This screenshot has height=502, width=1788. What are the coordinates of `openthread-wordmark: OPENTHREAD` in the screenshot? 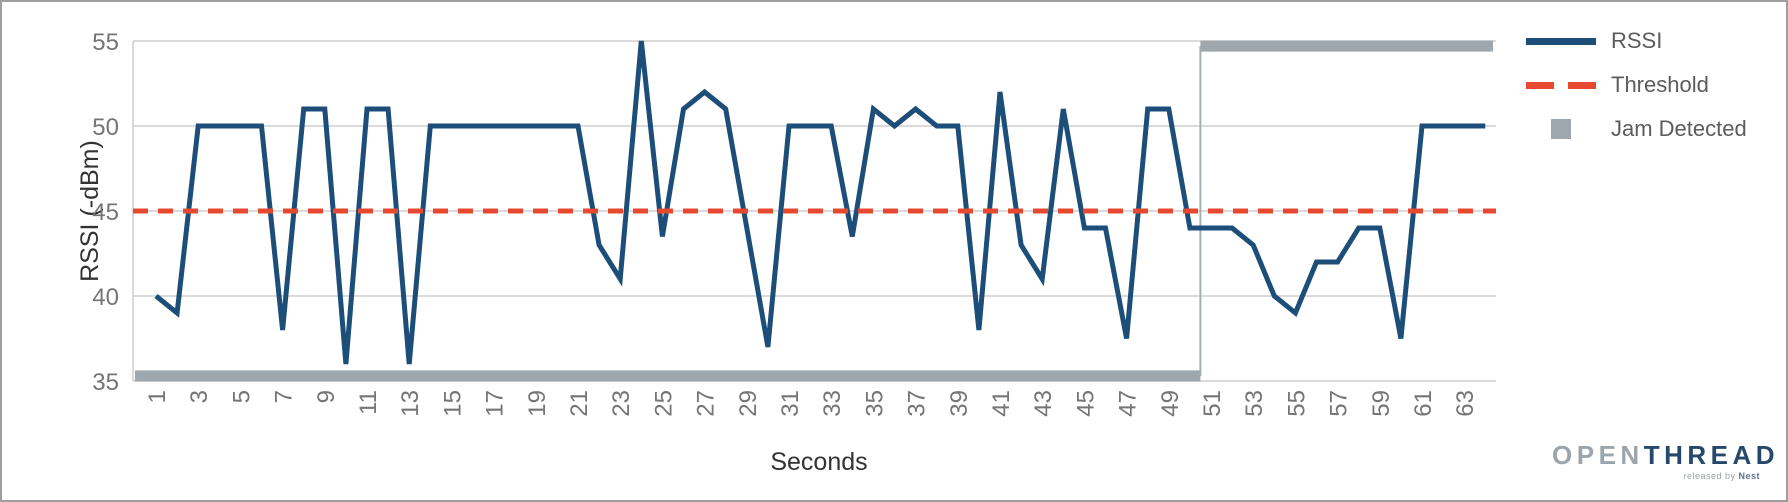 It's located at (1663, 455).